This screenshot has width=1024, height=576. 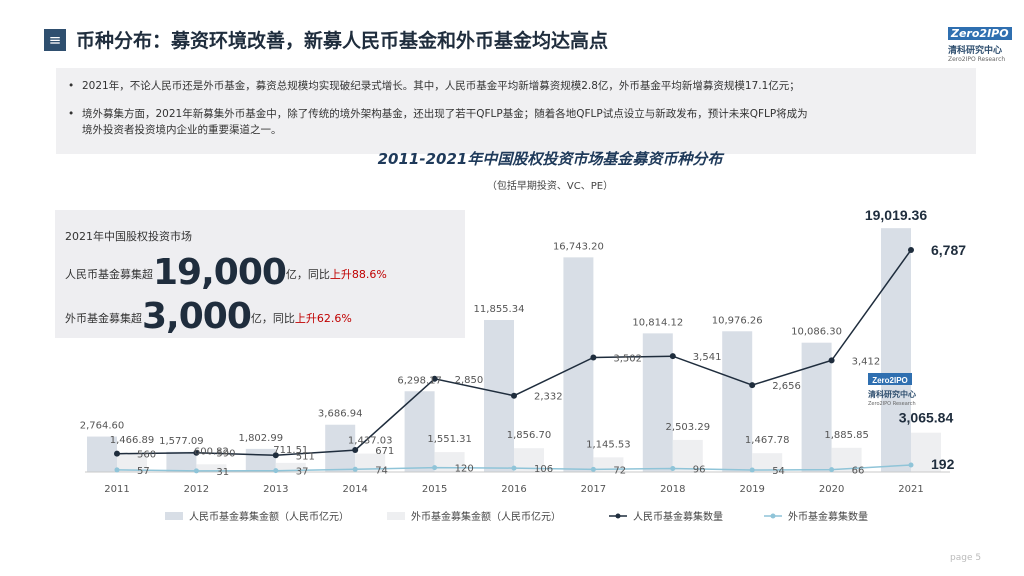 I want to click on rmb-highlight: 人民币基金募集超19,000亿，同比上升88.6%, so click(x=226, y=272).